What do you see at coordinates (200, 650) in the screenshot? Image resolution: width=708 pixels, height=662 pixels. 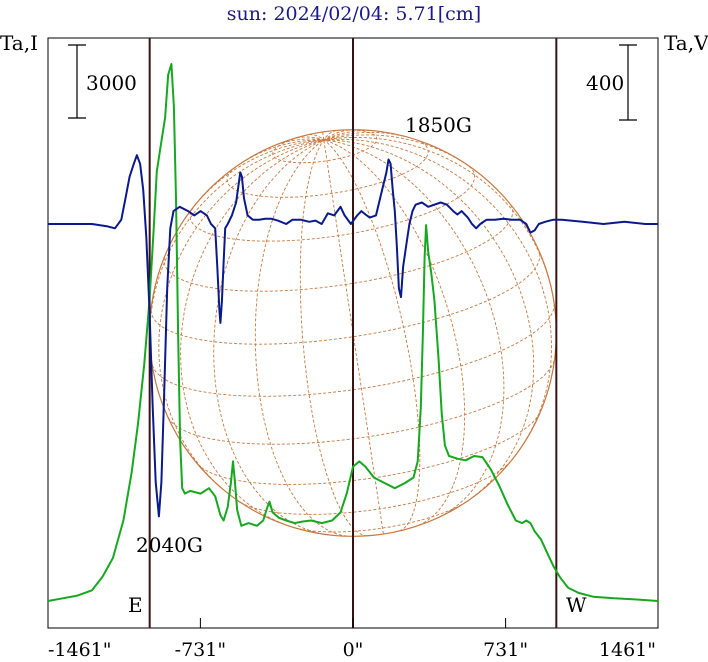 I see `x-tick-label: -731"` at bounding box center [200, 650].